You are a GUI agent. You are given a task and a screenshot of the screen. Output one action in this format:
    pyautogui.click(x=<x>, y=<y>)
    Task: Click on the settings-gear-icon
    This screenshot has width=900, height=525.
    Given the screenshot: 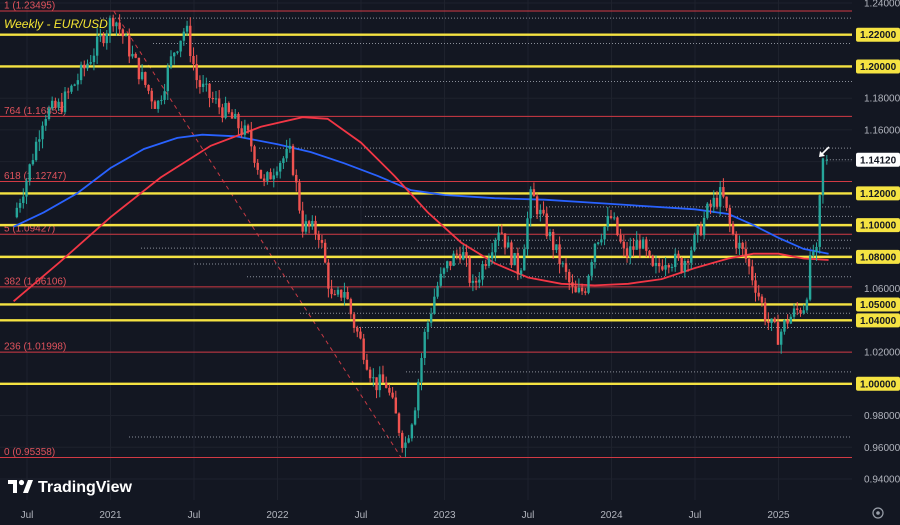 What is the action you would take?
    pyautogui.click(x=878, y=513)
    